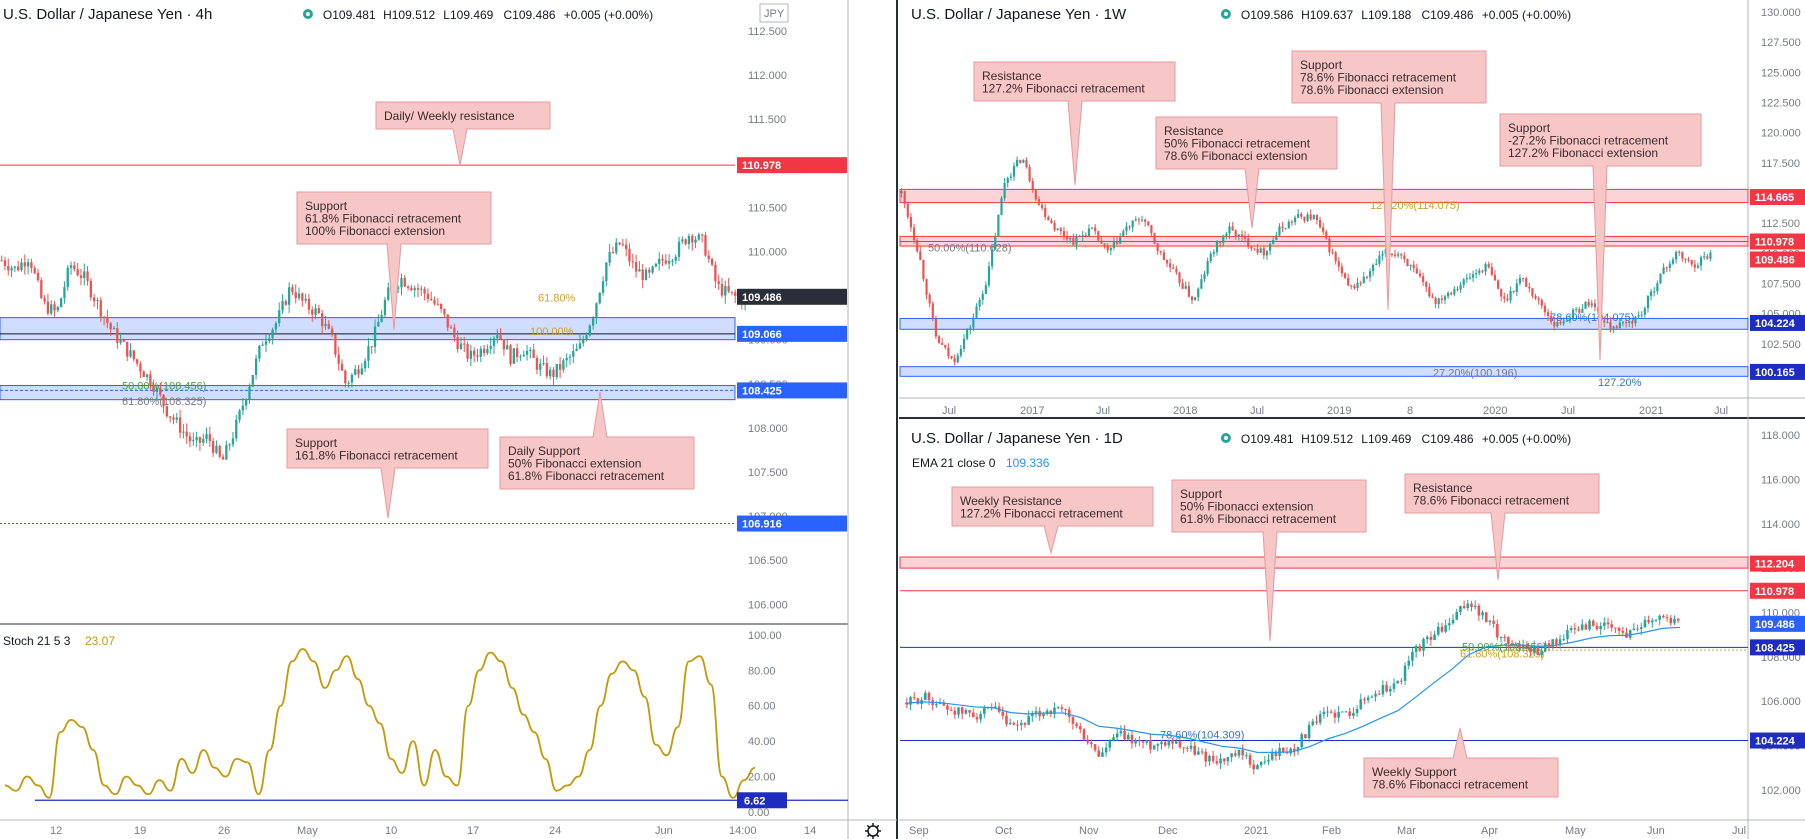 The height and width of the screenshot is (839, 1805). Describe the element at coordinates (1774, 592) in the screenshot. I see `price-badge: 110.978` at that location.